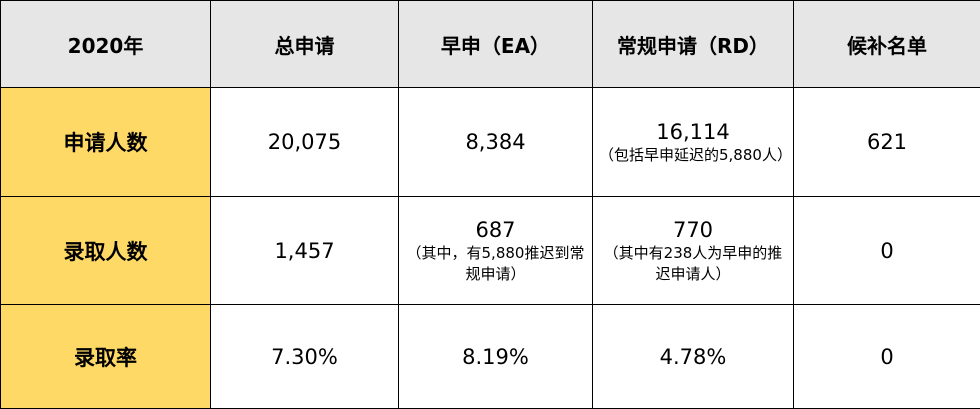  I want to click on cell-value: 621, so click(887, 142).